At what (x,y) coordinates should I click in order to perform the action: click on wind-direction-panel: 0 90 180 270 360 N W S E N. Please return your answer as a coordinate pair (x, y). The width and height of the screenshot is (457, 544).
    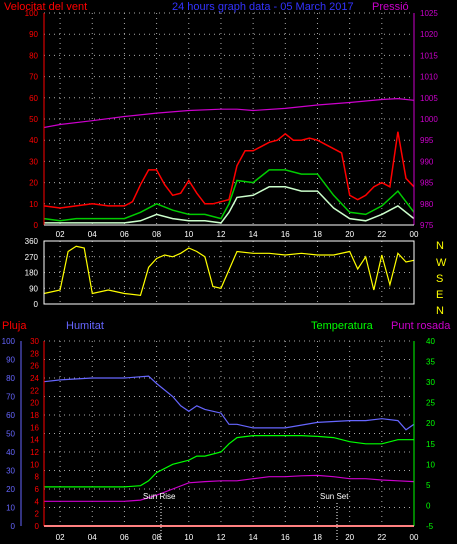
    Looking at the image, I should click on (236, 277).